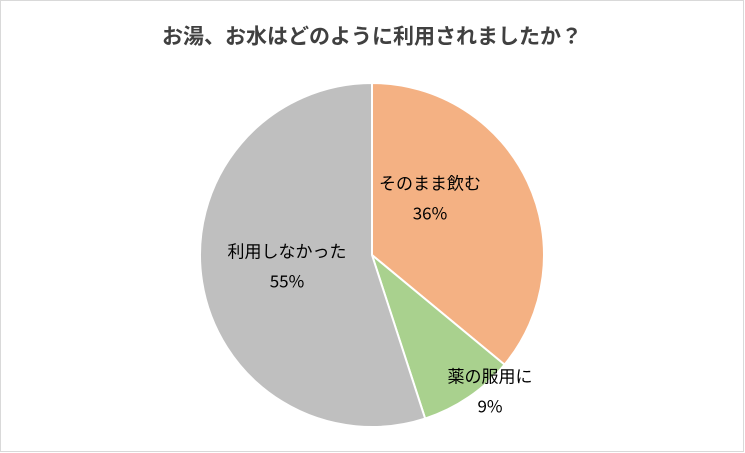  I want to click on slice-category-label: 薬の服用に, so click(490, 375).